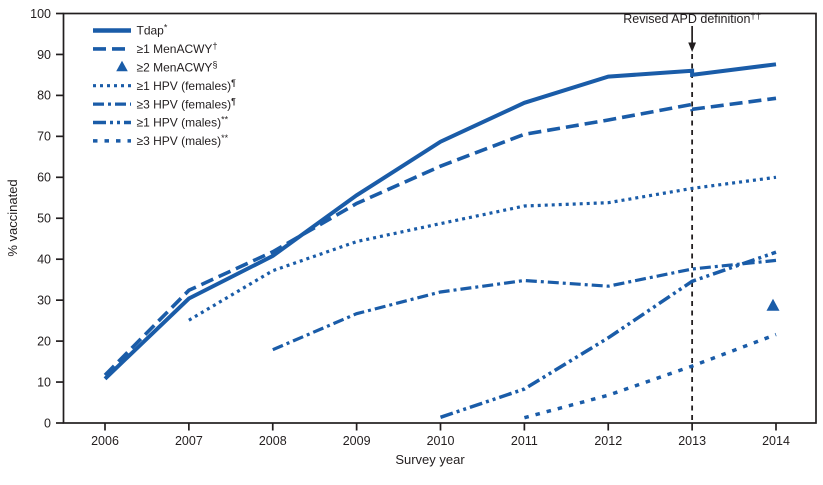 Image resolution: width=823 pixels, height=485 pixels. What do you see at coordinates (441, 441) in the screenshot?
I see `x-tick-label: 2010` at bounding box center [441, 441].